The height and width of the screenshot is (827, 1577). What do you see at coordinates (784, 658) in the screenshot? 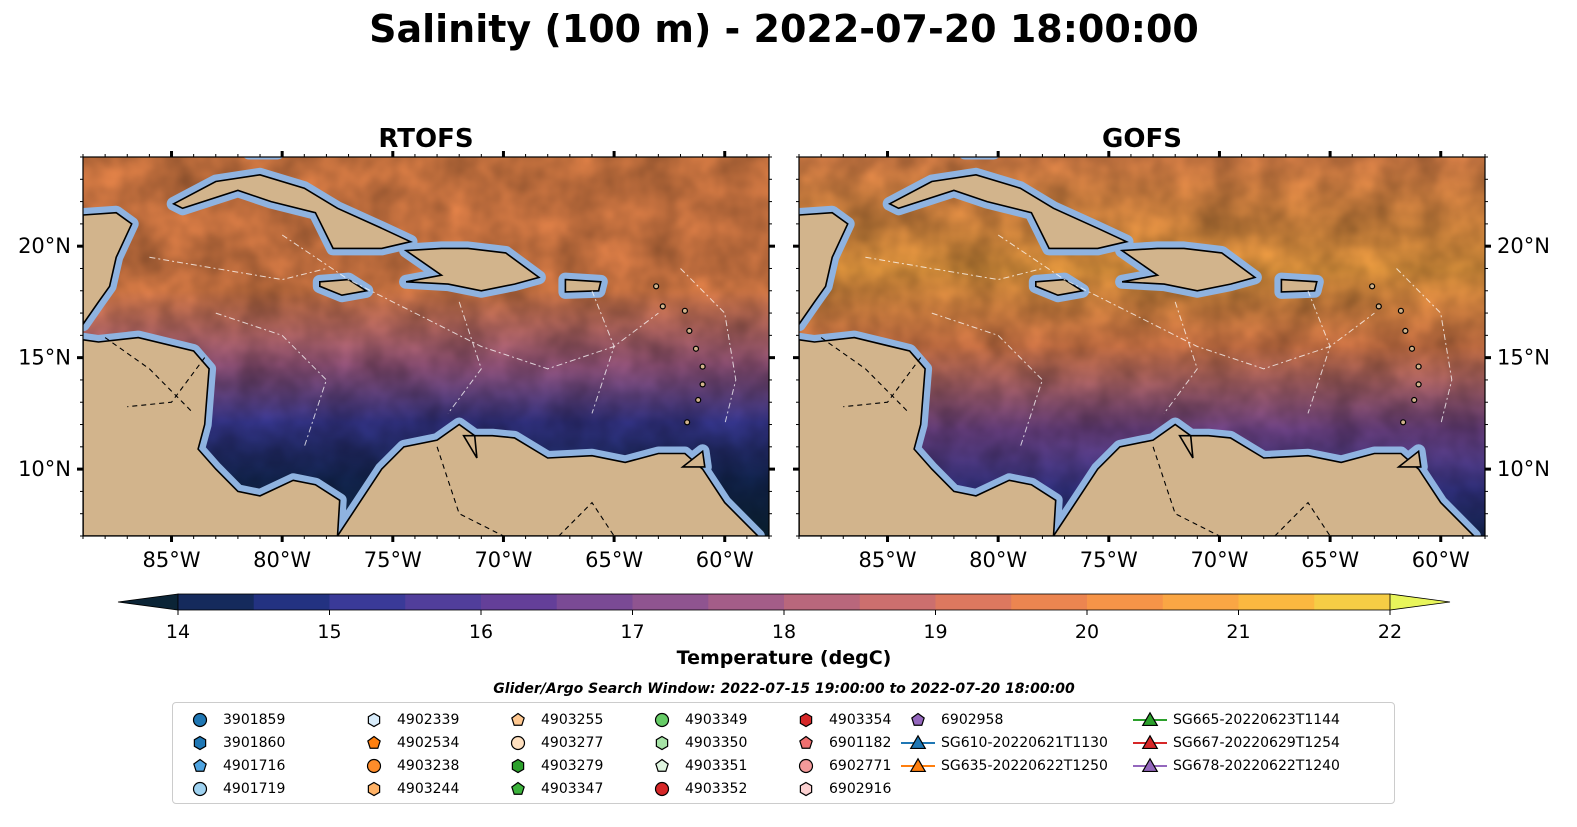
I see `colorbar-label: Temperature (degC)` at bounding box center [784, 658].